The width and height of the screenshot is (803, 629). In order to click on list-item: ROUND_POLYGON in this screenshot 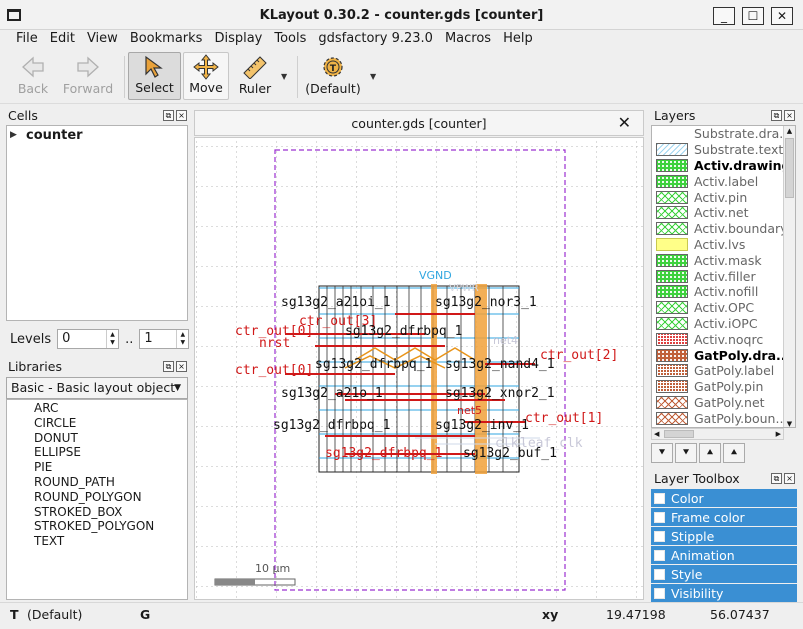, I will do `click(88, 496)`.